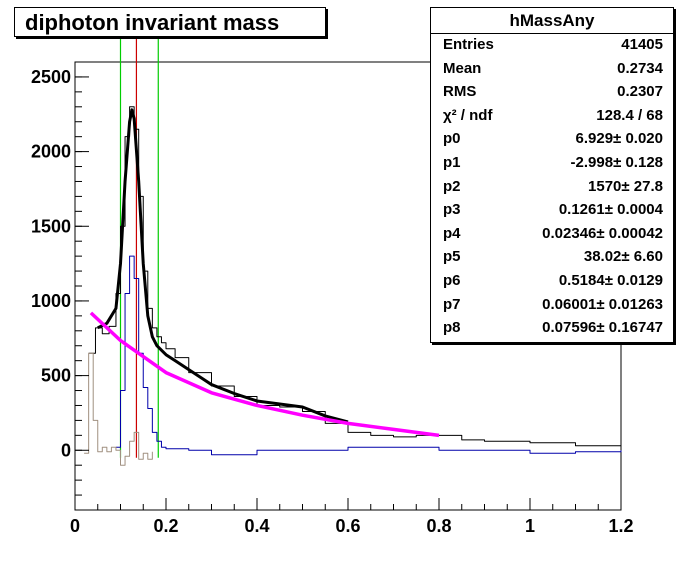 Image resolution: width=696 pixels, height=572 pixels. I want to click on stats-value: 41405, so click(642, 44).